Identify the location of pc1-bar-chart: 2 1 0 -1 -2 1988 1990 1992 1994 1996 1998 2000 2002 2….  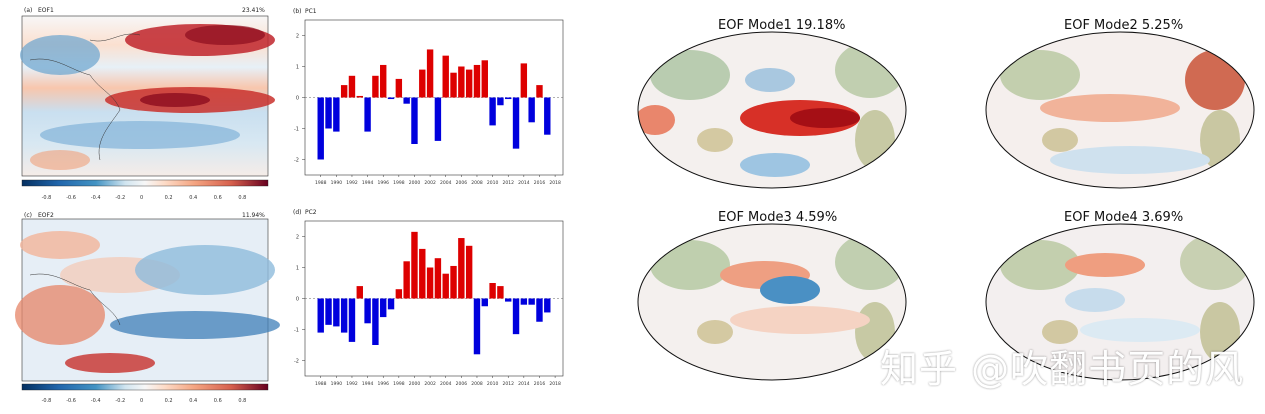
(429, 102).